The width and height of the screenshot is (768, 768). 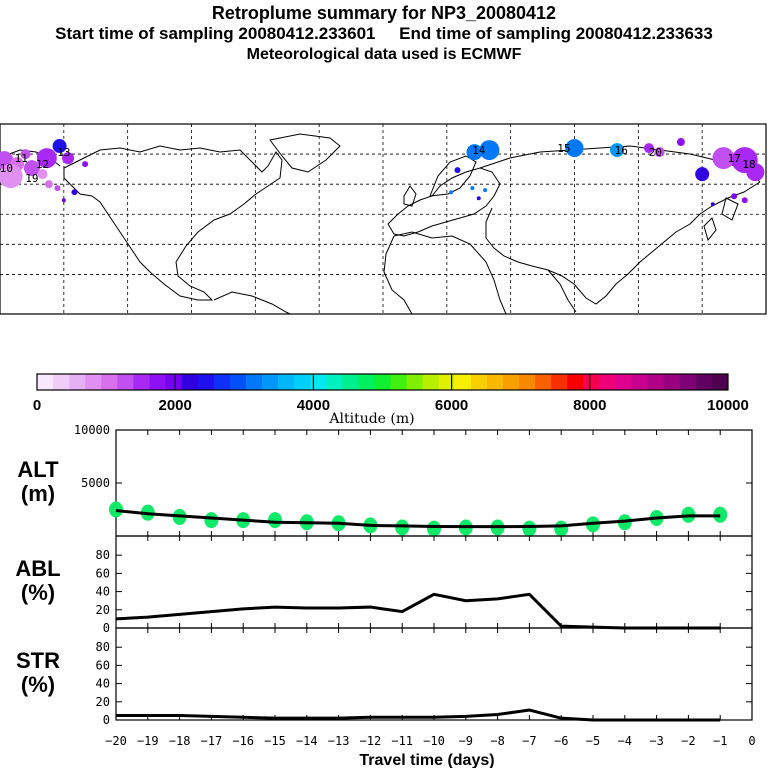 What do you see at coordinates (103, 573) in the screenshot?
I see `y-tick-label: 60` at bounding box center [103, 573].